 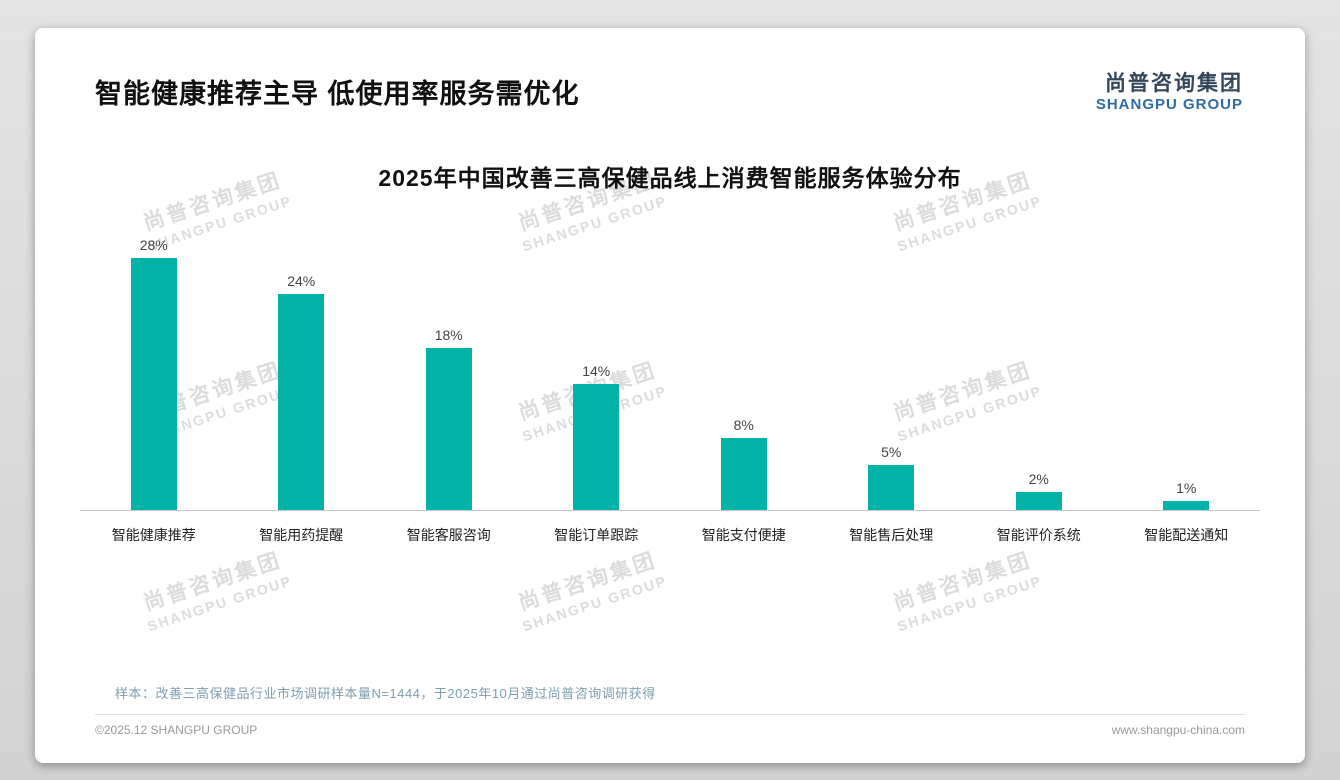 I want to click on website-url: www.shangpu-china.com, so click(x=1178, y=730).